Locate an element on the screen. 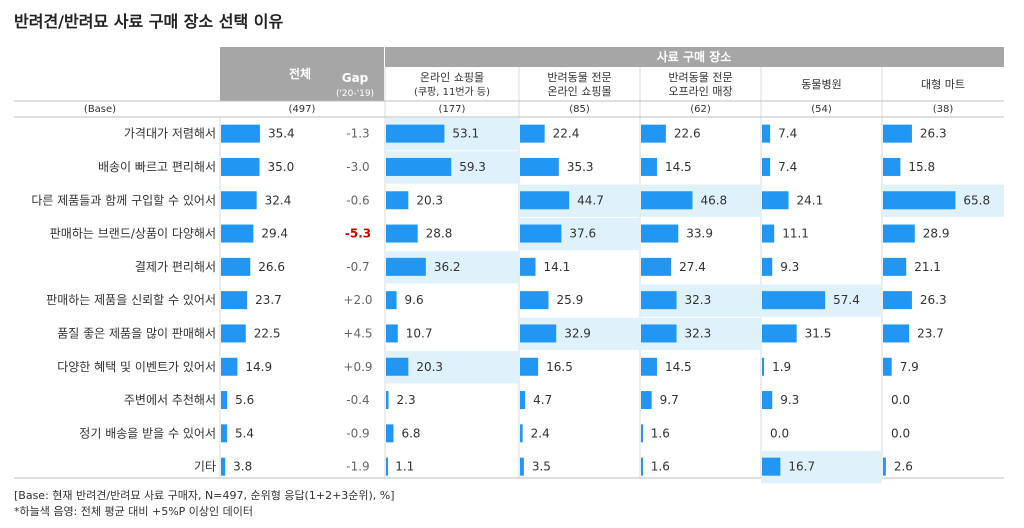 This screenshot has width=1024, height=528. category-label: 품질 좋은 제품을 많이 판매해서 is located at coordinates (136, 333).